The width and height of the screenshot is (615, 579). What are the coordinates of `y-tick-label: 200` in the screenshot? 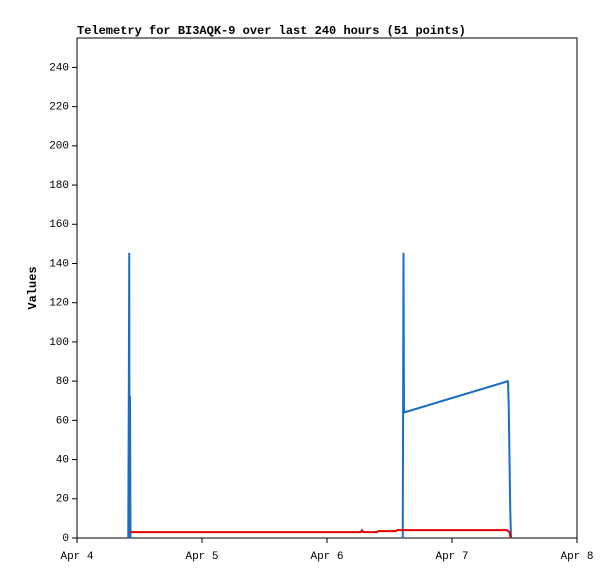 It's located at (59, 147).